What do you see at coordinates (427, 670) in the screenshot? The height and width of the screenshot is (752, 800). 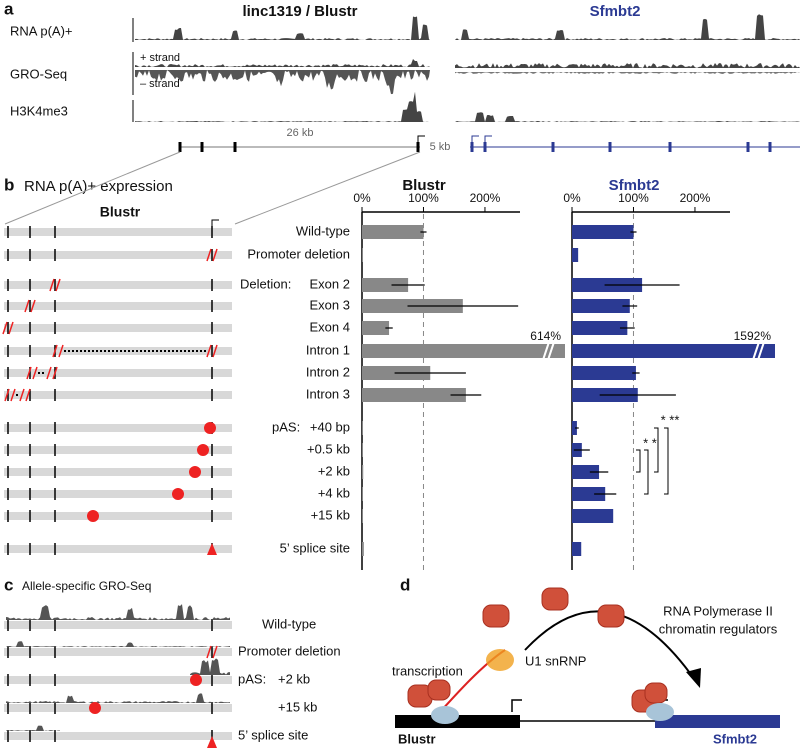 I see `diagram-label: transcription` at bounding box center [427, 670].